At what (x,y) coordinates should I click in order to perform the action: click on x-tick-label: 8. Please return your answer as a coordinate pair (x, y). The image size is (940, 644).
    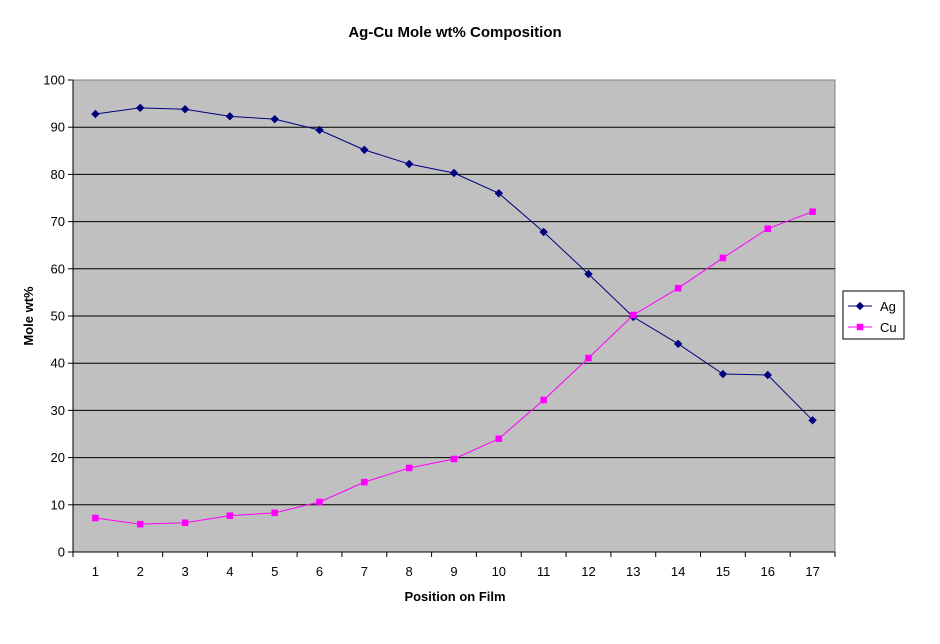
    Looking at the image, I should click on (409, 571).